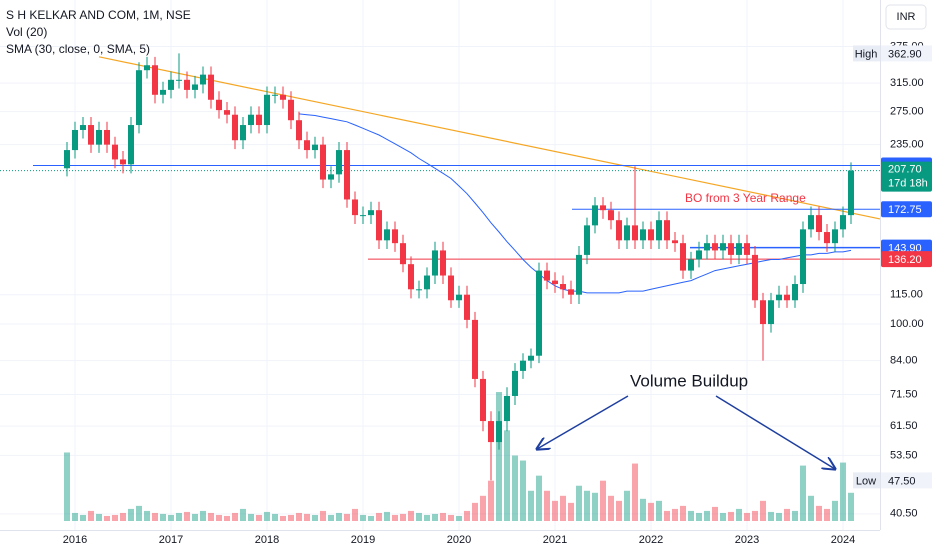  I want to click on marker-label: 47.50, so click(902, 481).